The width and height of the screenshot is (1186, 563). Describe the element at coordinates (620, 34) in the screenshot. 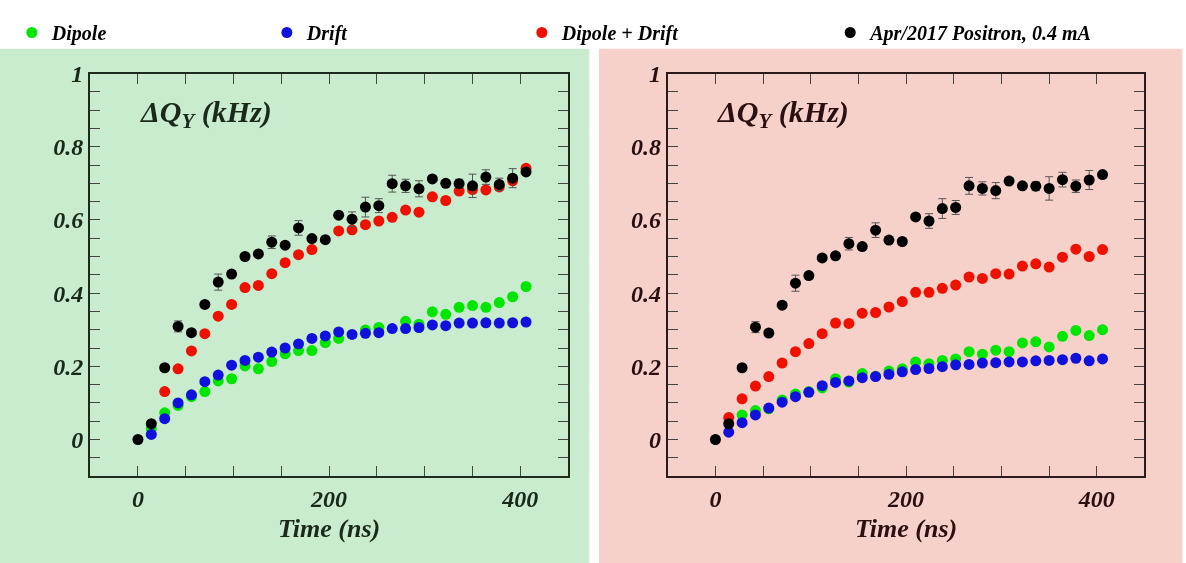

I see `legend-label: Dipole + Drift` at that location.